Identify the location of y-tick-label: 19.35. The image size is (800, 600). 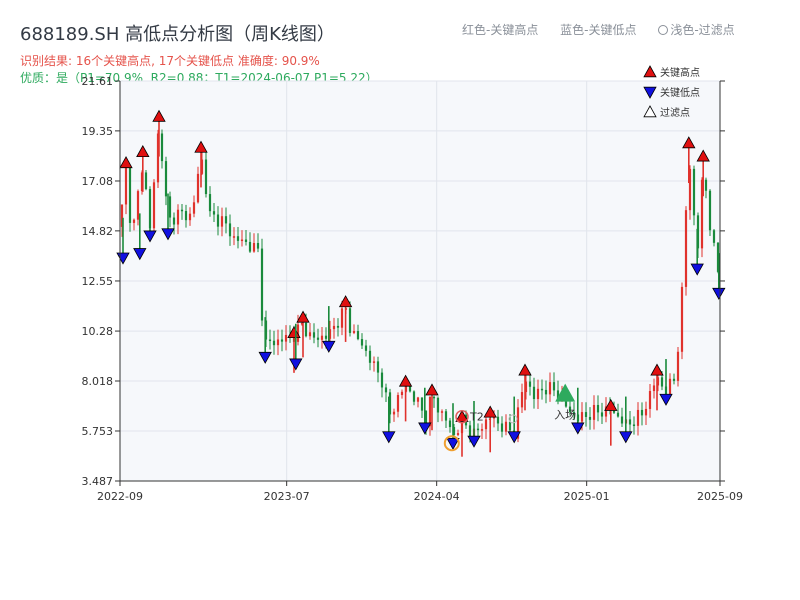
(98, 131).